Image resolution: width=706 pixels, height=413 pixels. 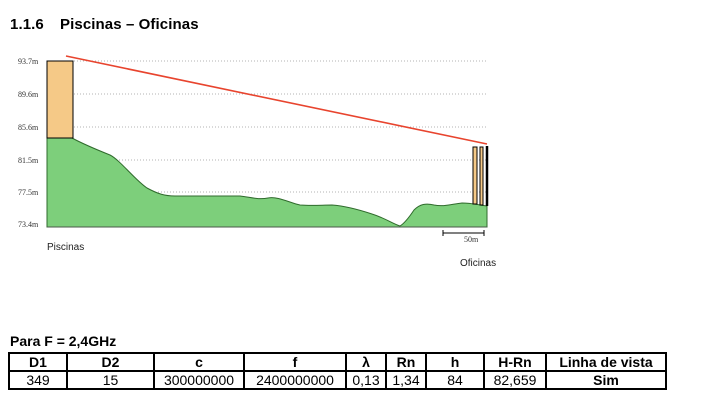 What do you see at coordinates (110, 362) in the screenshot?
I see `header-d2: D2` at bounding box center [110, 362].